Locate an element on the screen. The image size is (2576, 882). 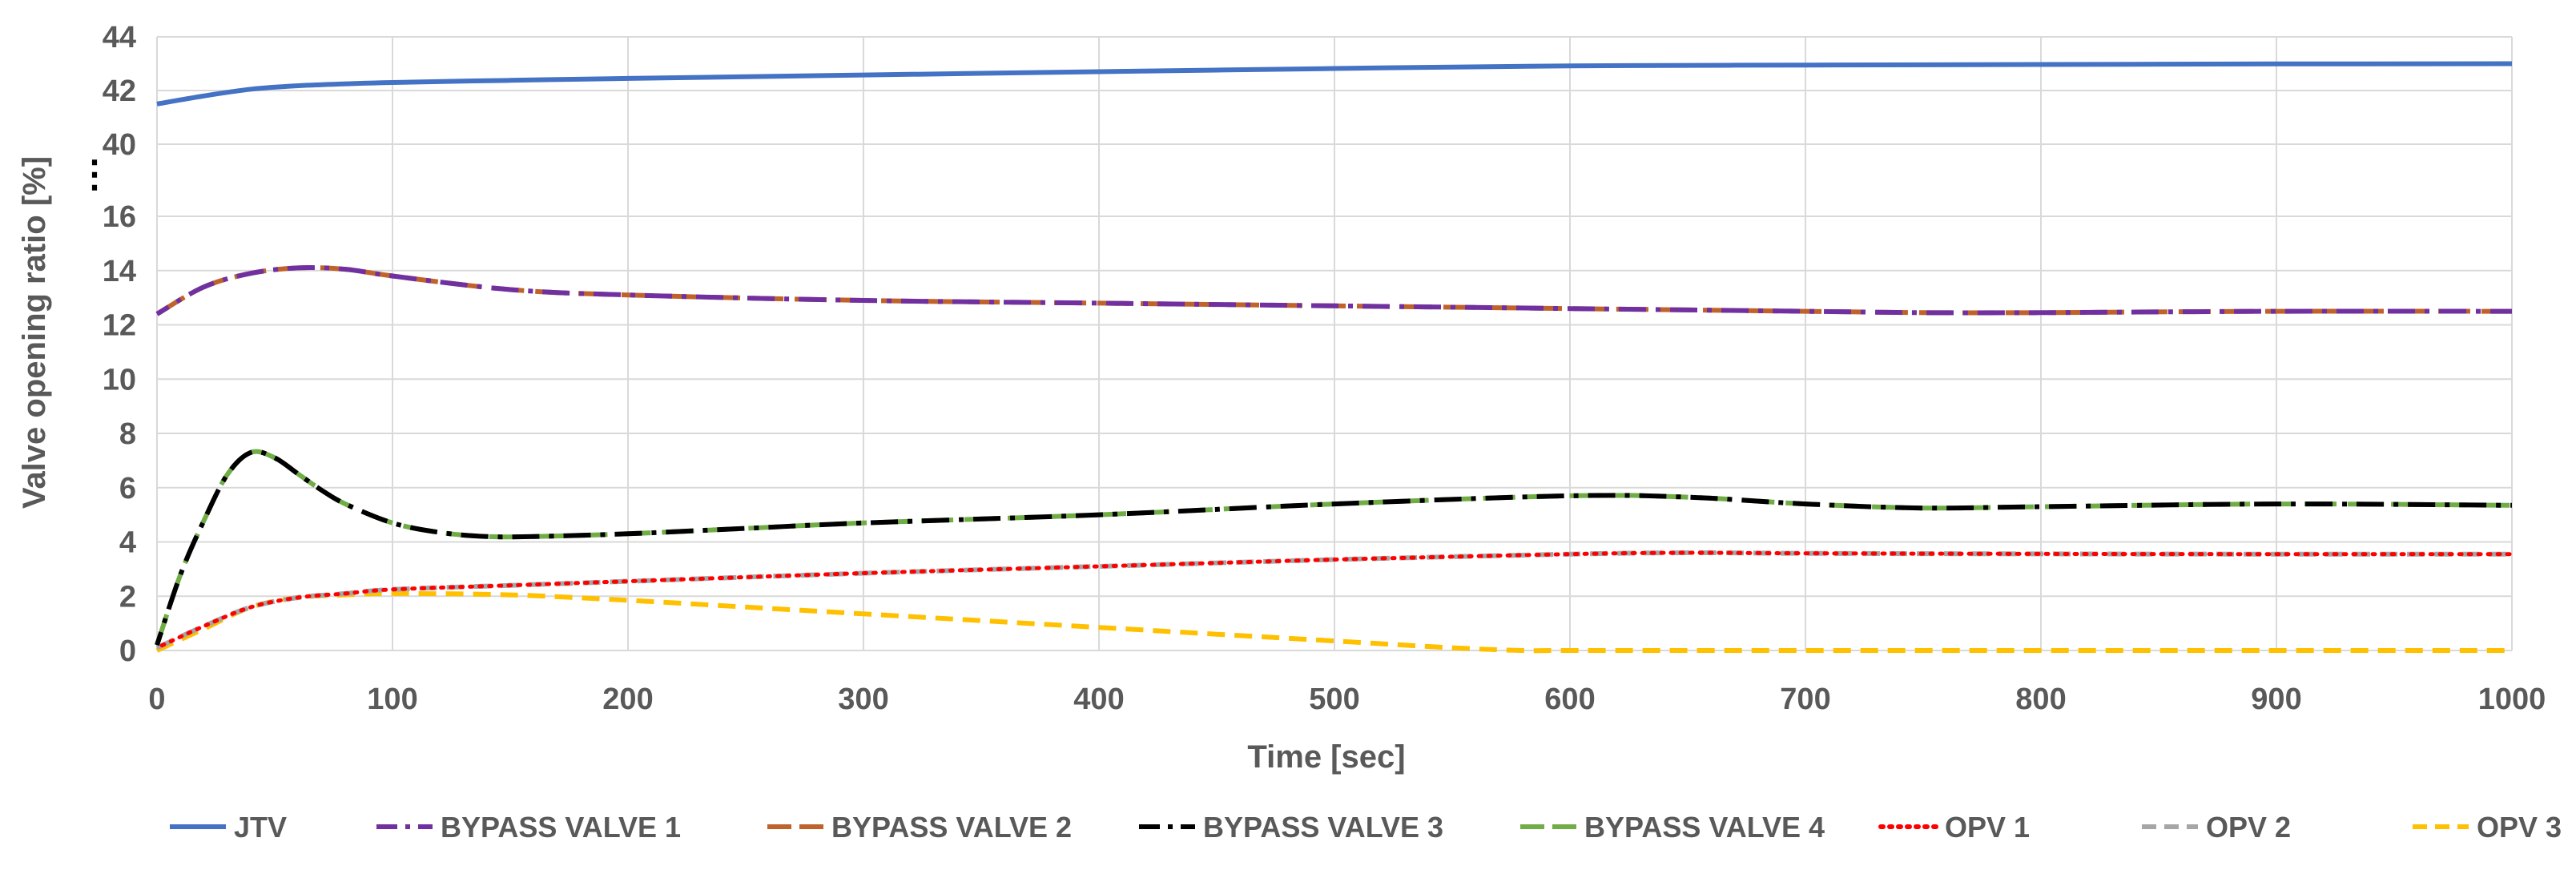
x-tick-labels: 0 100 200 300 400 500 600 700 800 900 1000 is located at coordinates (1347, 699).